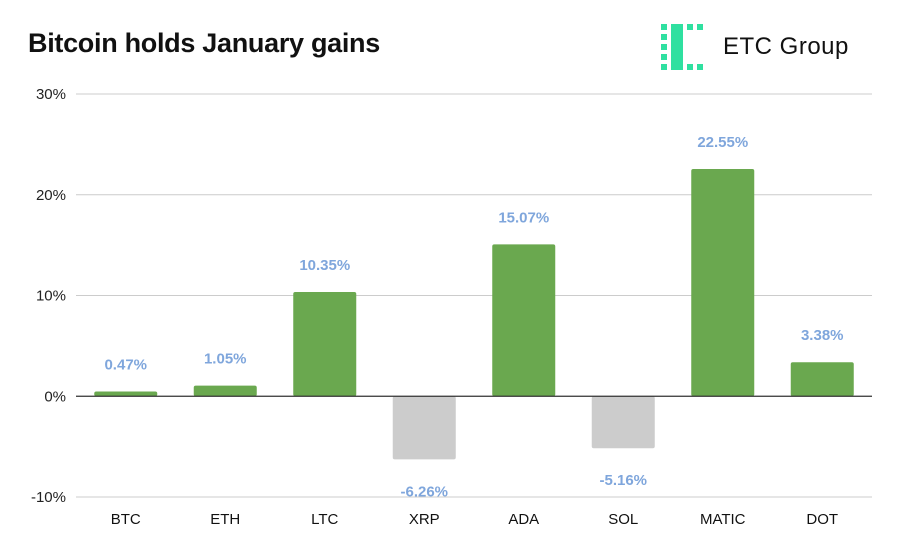  What do you see at coordinates (623, 422) in the screenshot?
I see `bar-sol` at bounding box center [623, 422].